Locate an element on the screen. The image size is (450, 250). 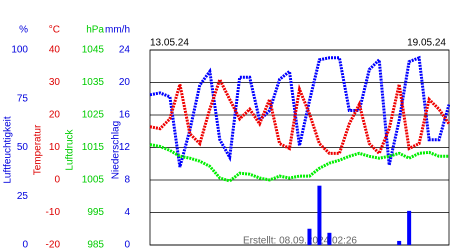
y-tick-label: -10 is located at coordinates (53, 212).